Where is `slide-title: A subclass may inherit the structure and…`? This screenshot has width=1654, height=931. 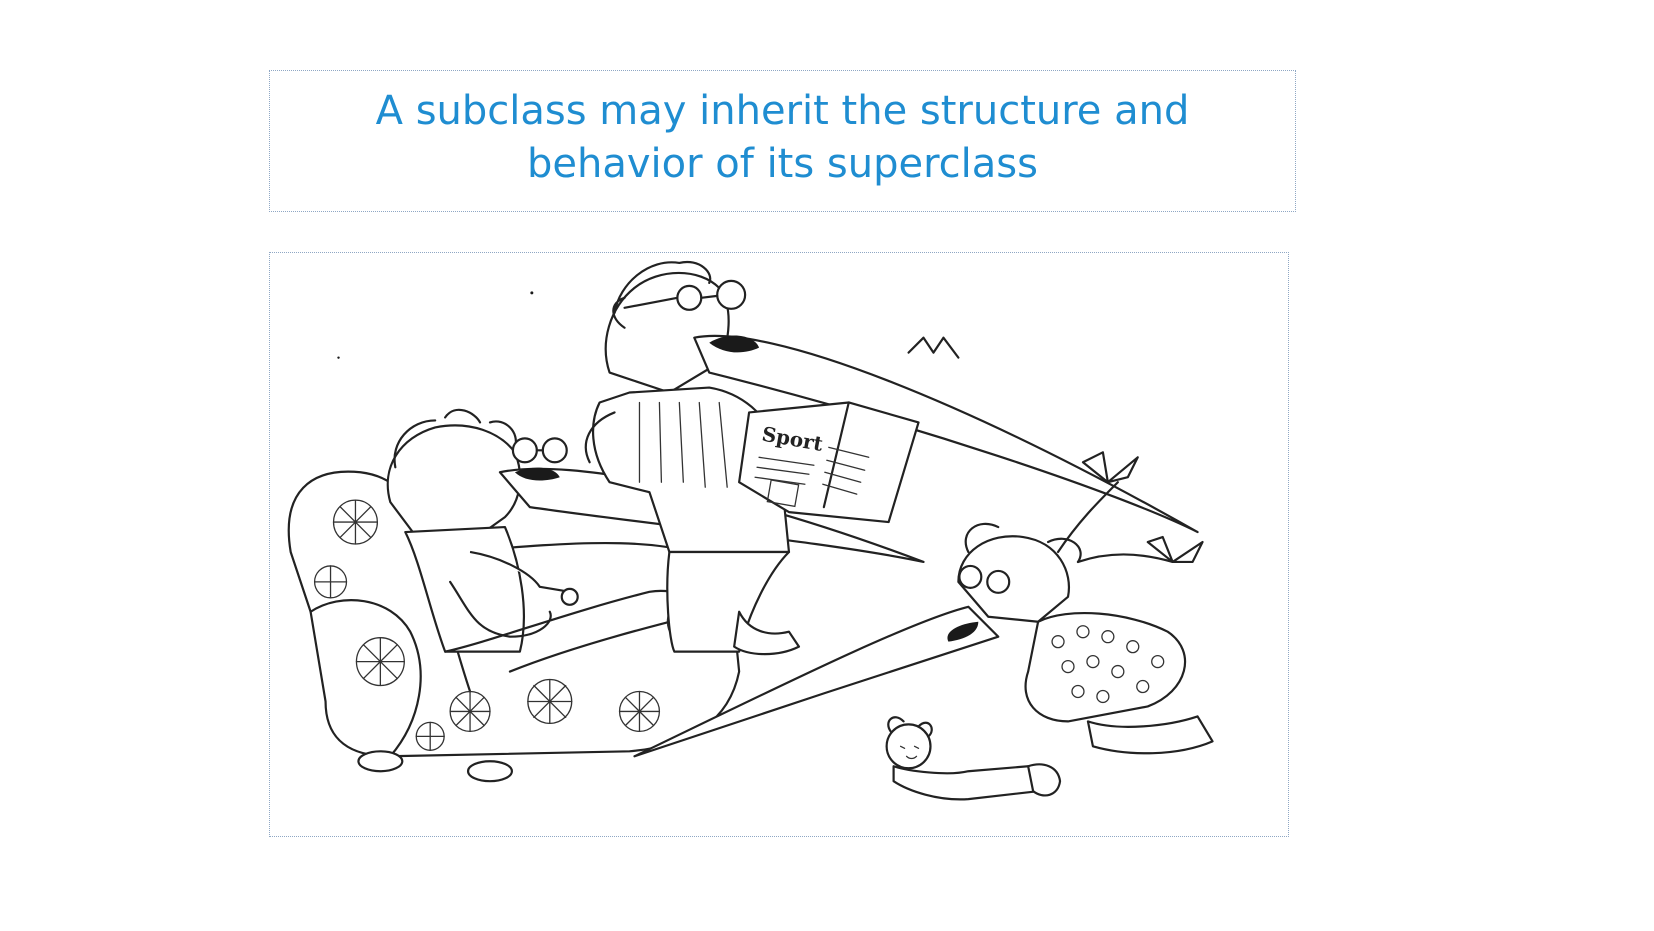 slide-title: A subclass may inherit the structure and… is located at coordinates (782, 137).